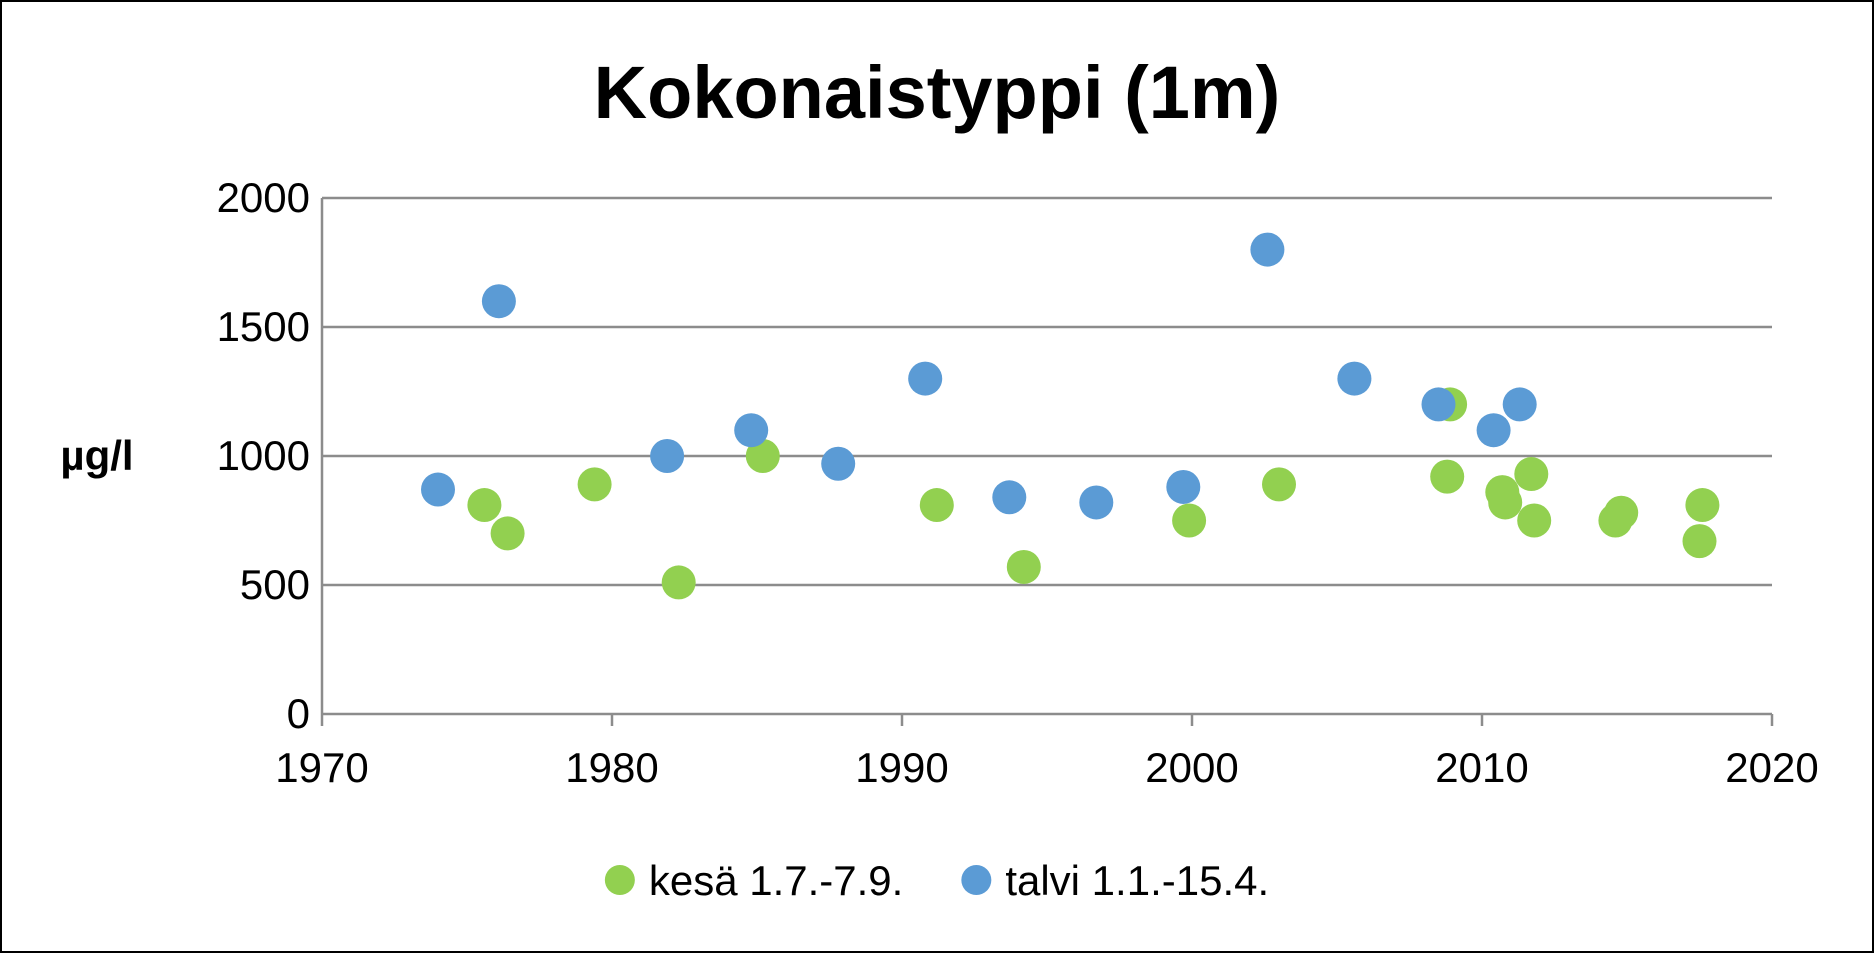 The width and height of the screenshot is (1874, 953). I want to click on y-axis-label: µg/l, so click(96, 455).